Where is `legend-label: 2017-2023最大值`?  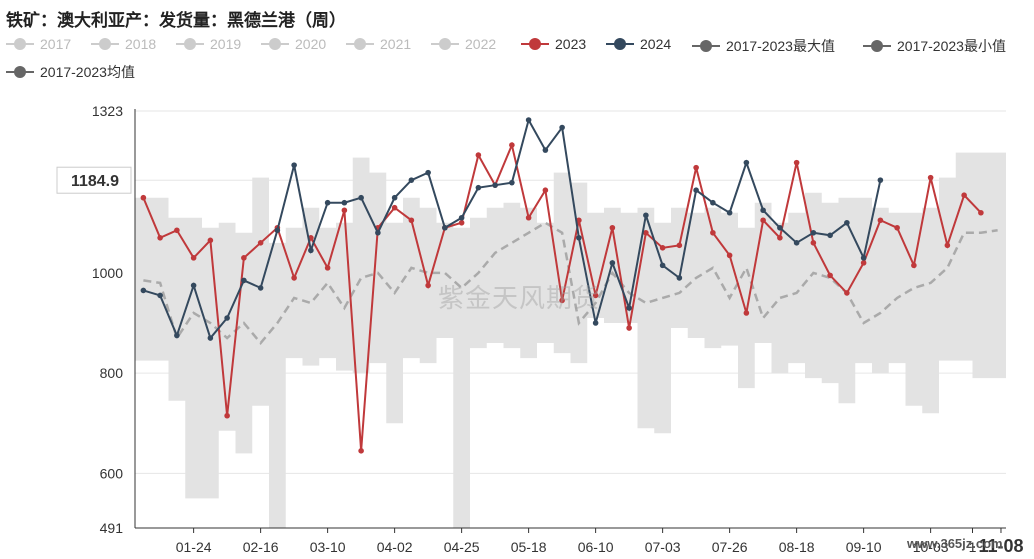
legend-label: 2017-2023最大值 is located at coordinates (780, 46).